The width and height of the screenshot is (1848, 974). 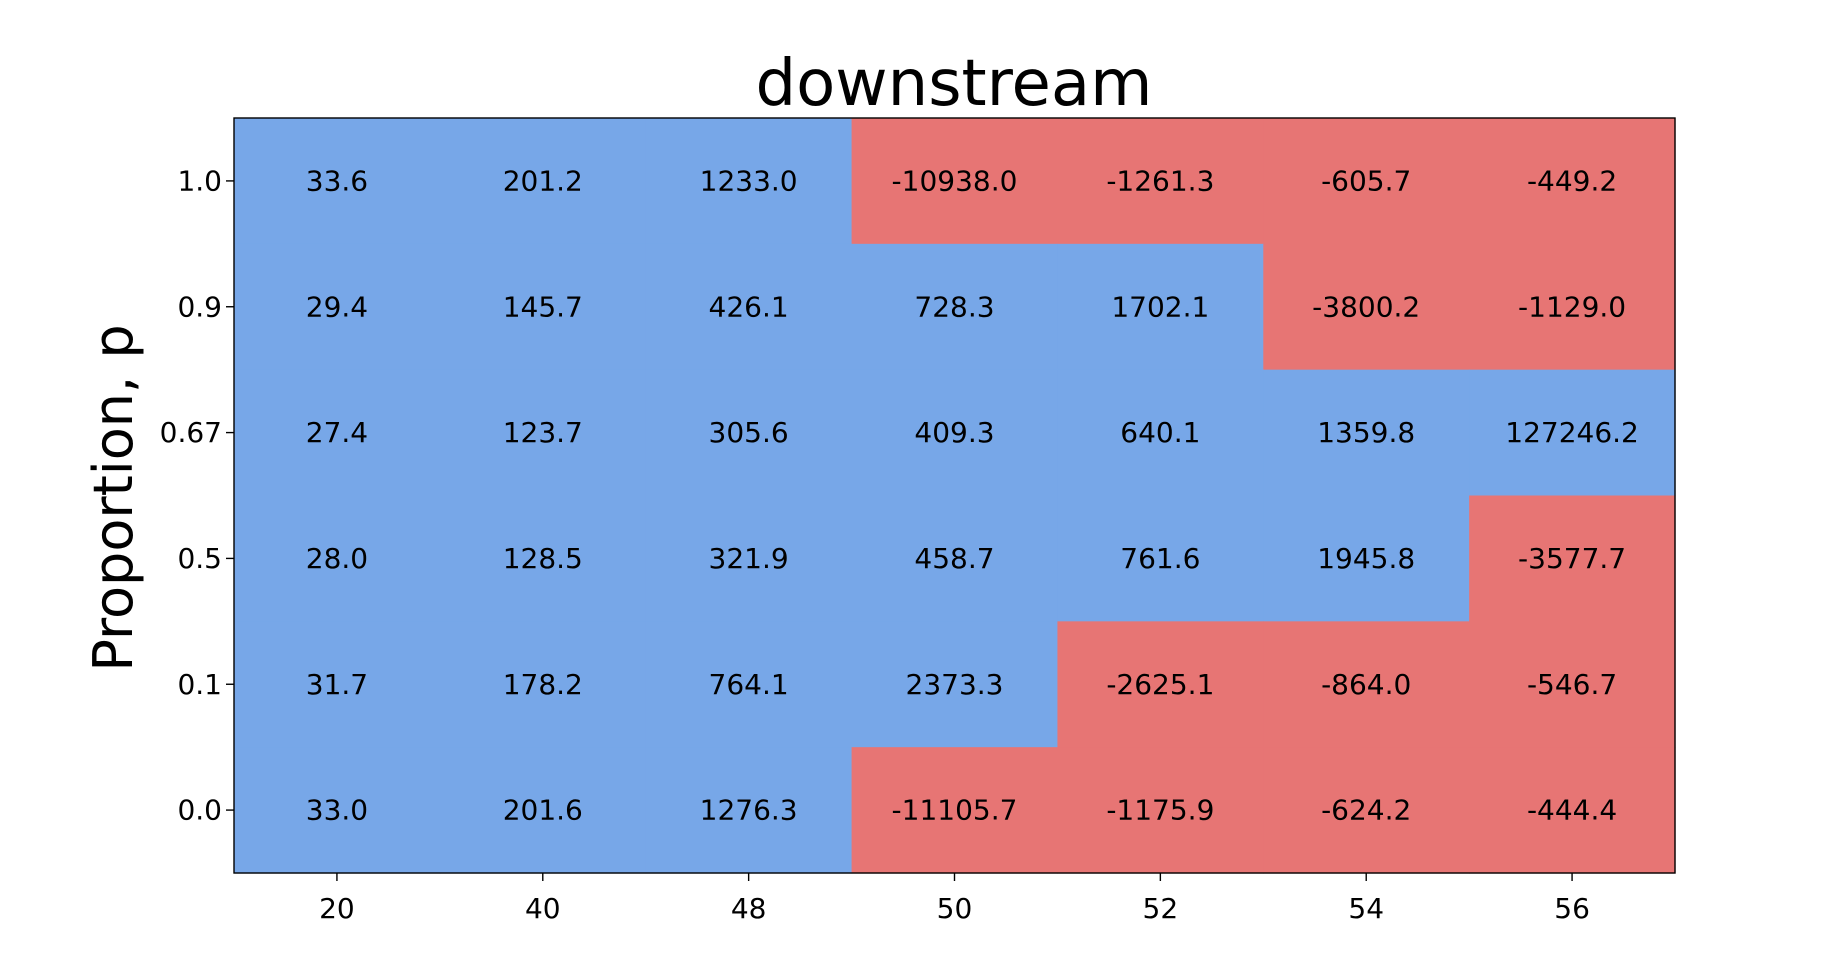 I want to click on cell-value-label: 728.3, so click(x=954, y=306).